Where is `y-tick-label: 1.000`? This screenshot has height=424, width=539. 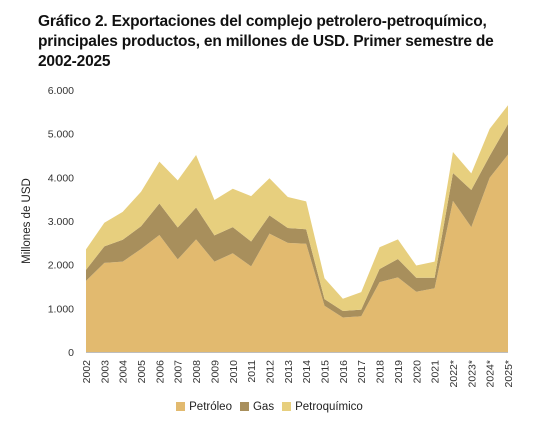
y-tick-label: 1.000 is located at coordinates (61, 309).